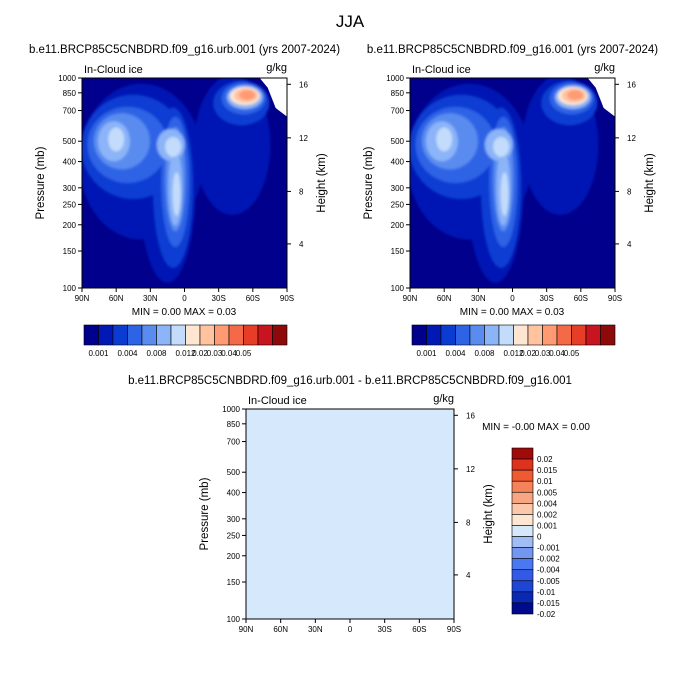  Describe the element at coordinates (395, 78) in the screenshot. I see `y-tick-label: 1000` at that location.